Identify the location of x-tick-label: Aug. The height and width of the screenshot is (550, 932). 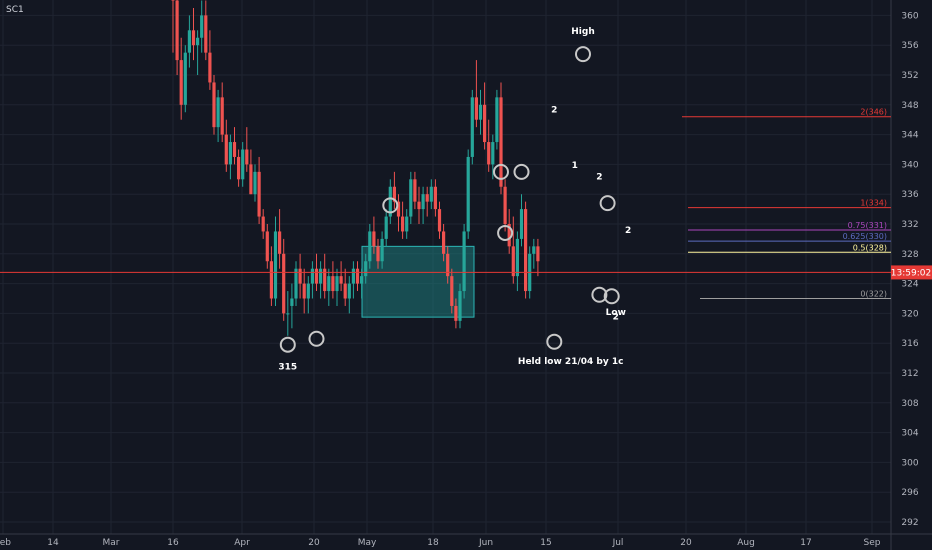
(746, 543).